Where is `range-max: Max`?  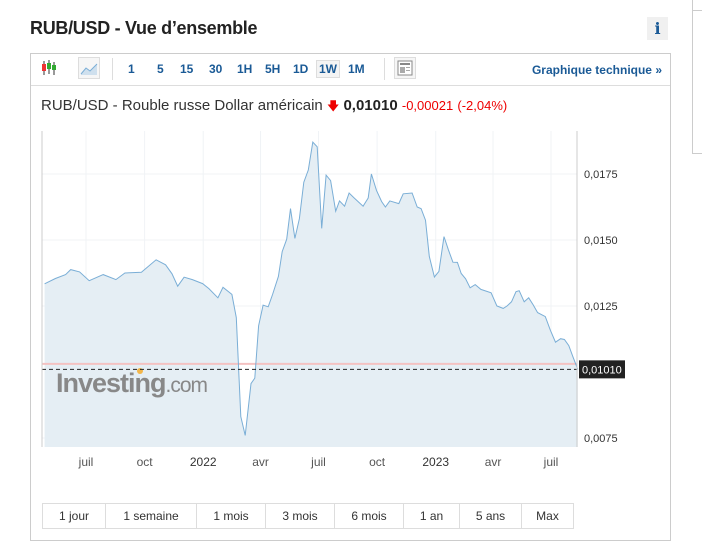 range-max: Max is located at coordinates (547, 516).